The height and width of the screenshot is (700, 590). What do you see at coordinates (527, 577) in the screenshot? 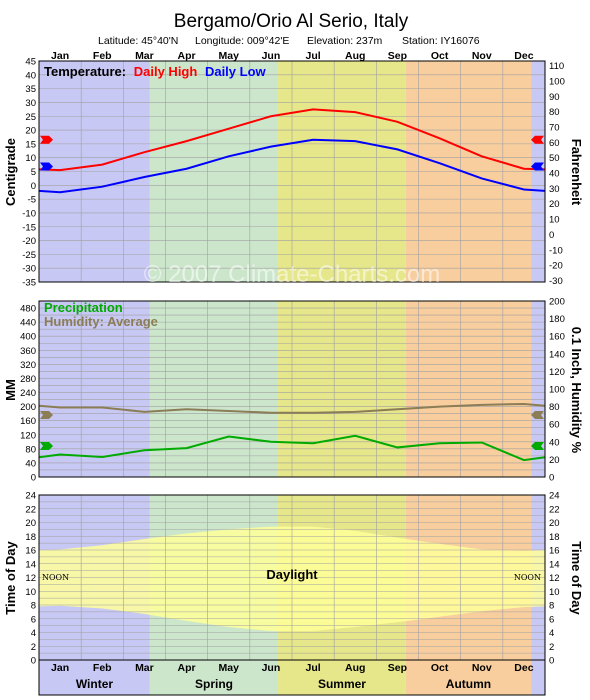
I see `noon-label-right: NOON` at bounding box center [527, 577].